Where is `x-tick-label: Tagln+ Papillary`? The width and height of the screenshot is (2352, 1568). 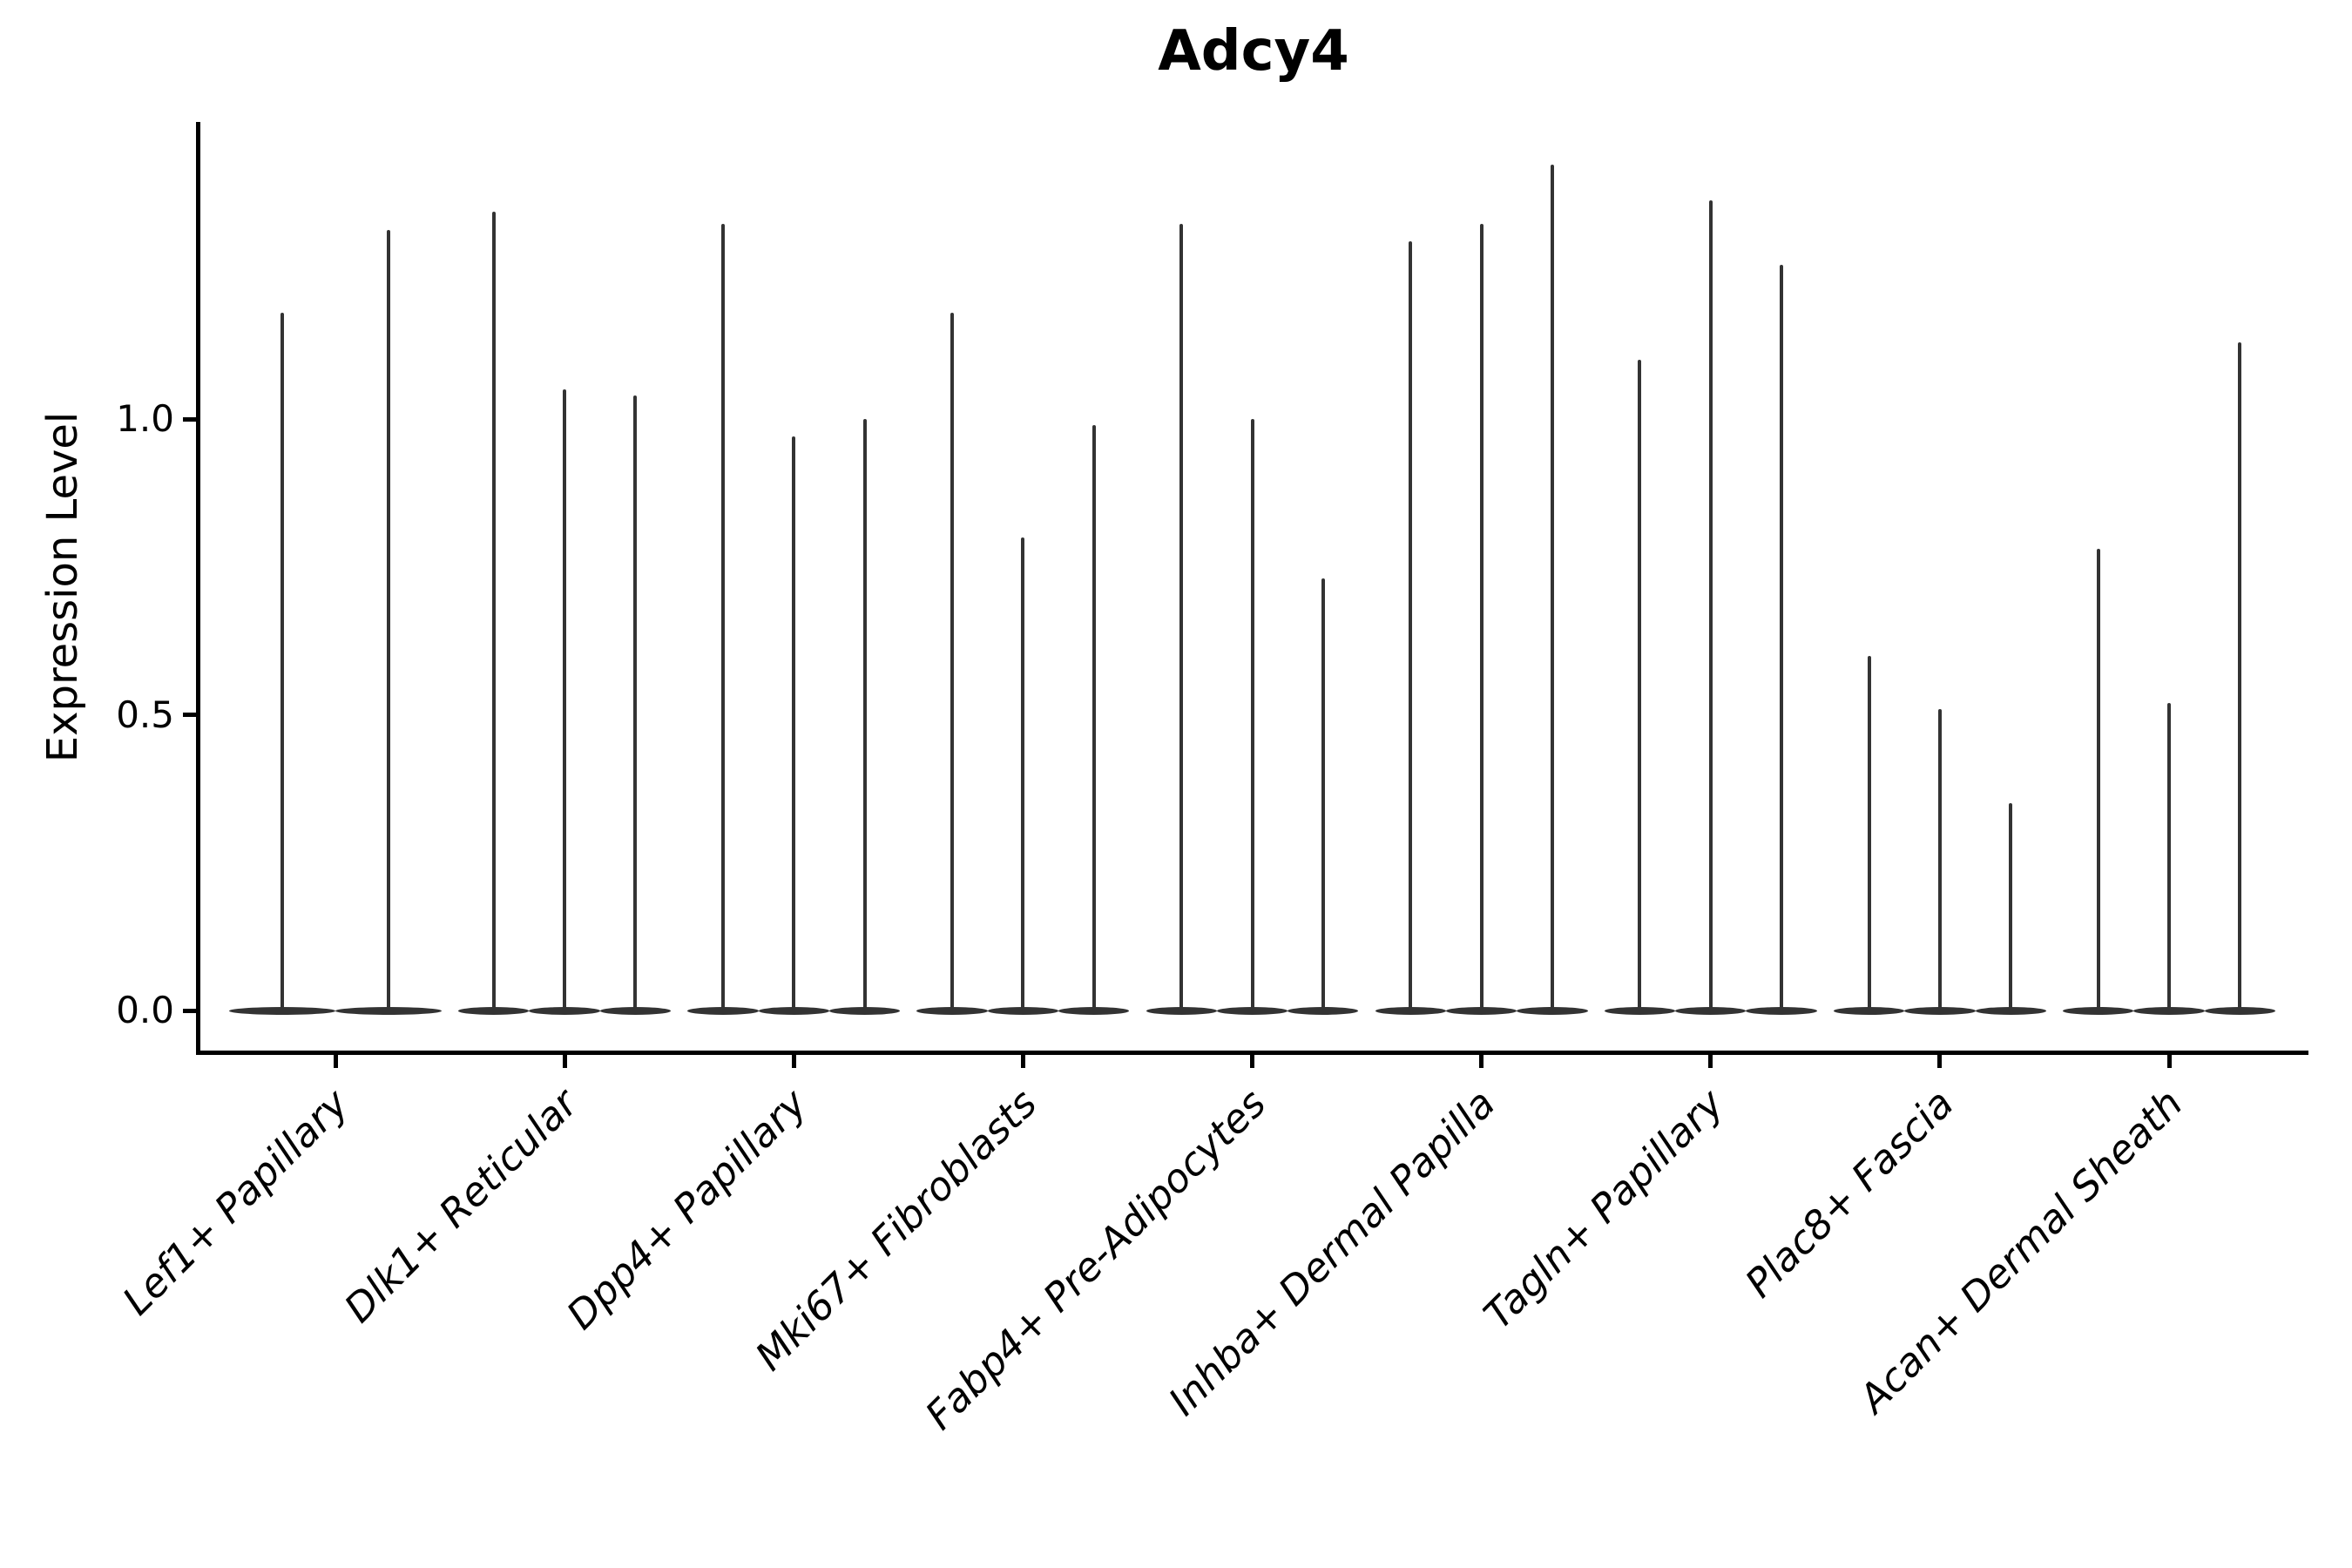
x-tick-label: Tagln+ Papillary is located at coordinates (1605, 1209).